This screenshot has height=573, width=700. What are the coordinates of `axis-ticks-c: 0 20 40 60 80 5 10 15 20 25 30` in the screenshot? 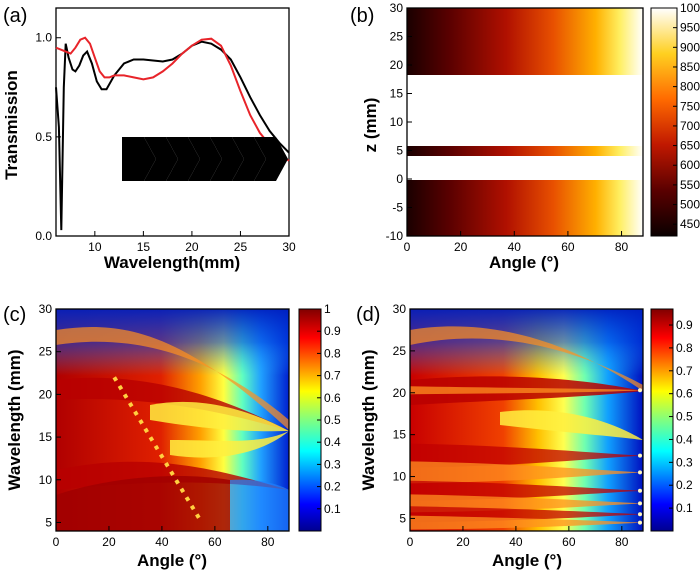 It's located at (157, 425).